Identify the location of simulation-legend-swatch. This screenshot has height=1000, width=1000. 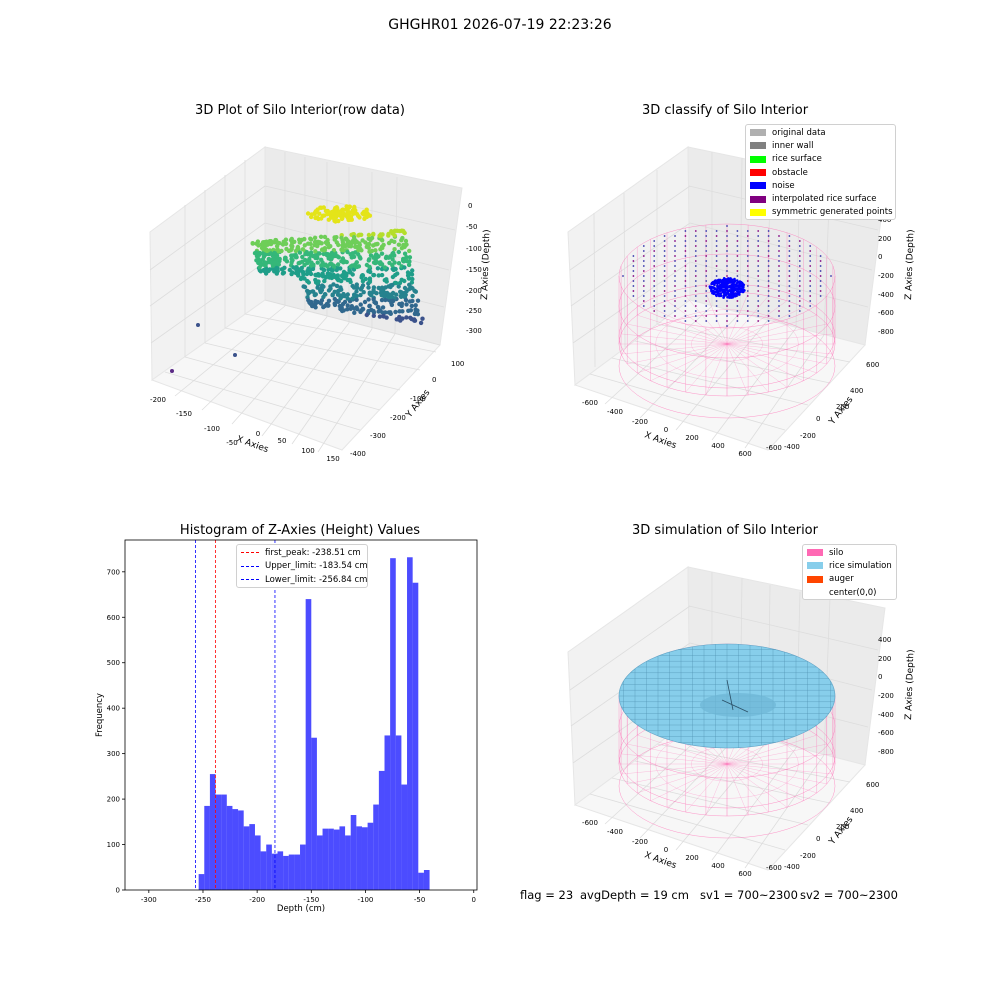
(815, 579).